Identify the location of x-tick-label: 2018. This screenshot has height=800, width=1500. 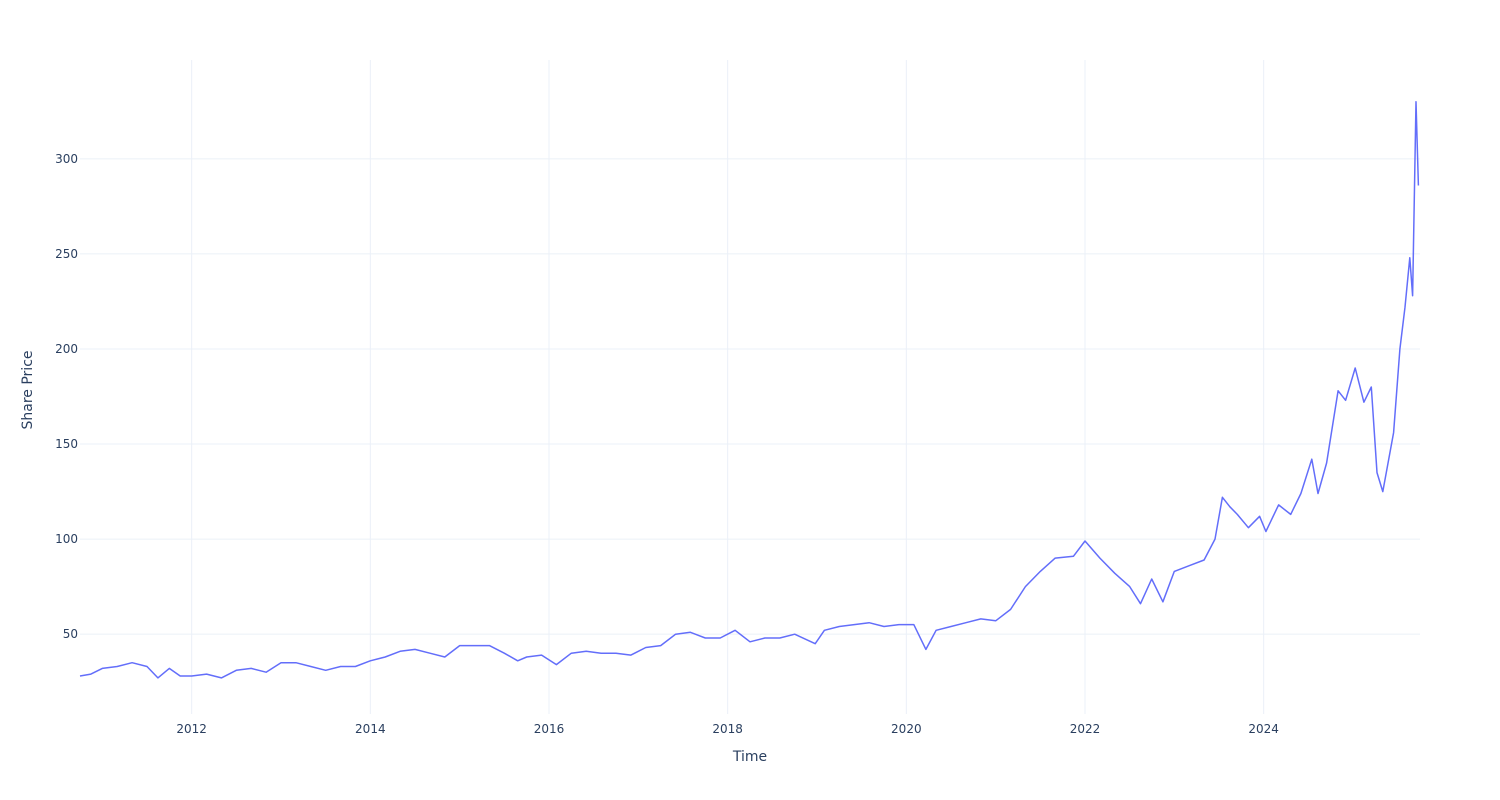
(727, 729).